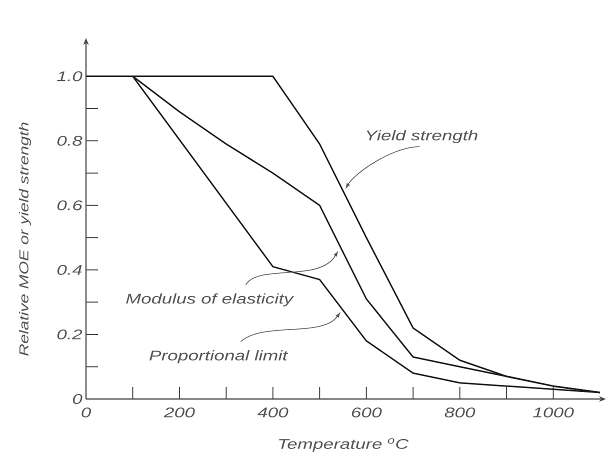  I want to click on x-tick-label: 600, so click(367, 413).